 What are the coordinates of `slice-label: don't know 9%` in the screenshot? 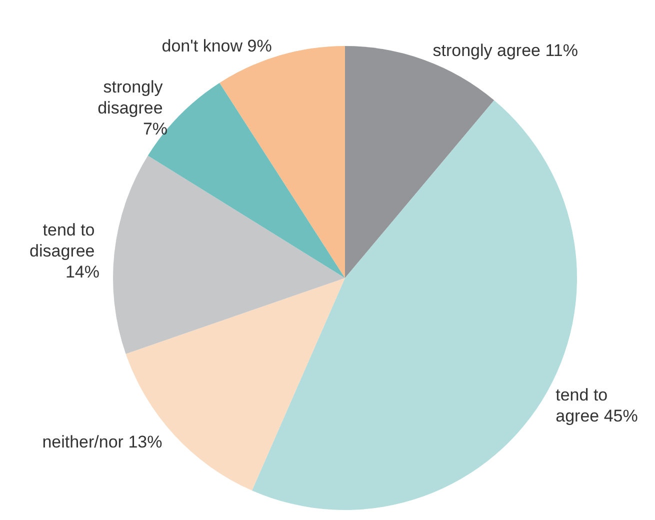 It's located at (217, 46).